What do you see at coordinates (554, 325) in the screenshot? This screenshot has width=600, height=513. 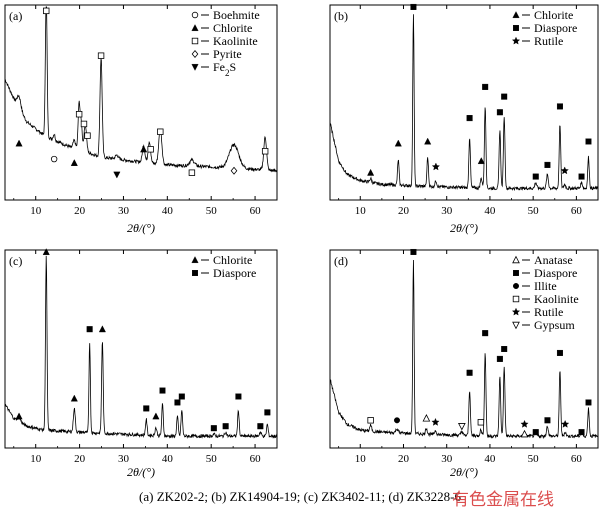 I see `legend-label: Gypsum` at bounding box center [554, 325].